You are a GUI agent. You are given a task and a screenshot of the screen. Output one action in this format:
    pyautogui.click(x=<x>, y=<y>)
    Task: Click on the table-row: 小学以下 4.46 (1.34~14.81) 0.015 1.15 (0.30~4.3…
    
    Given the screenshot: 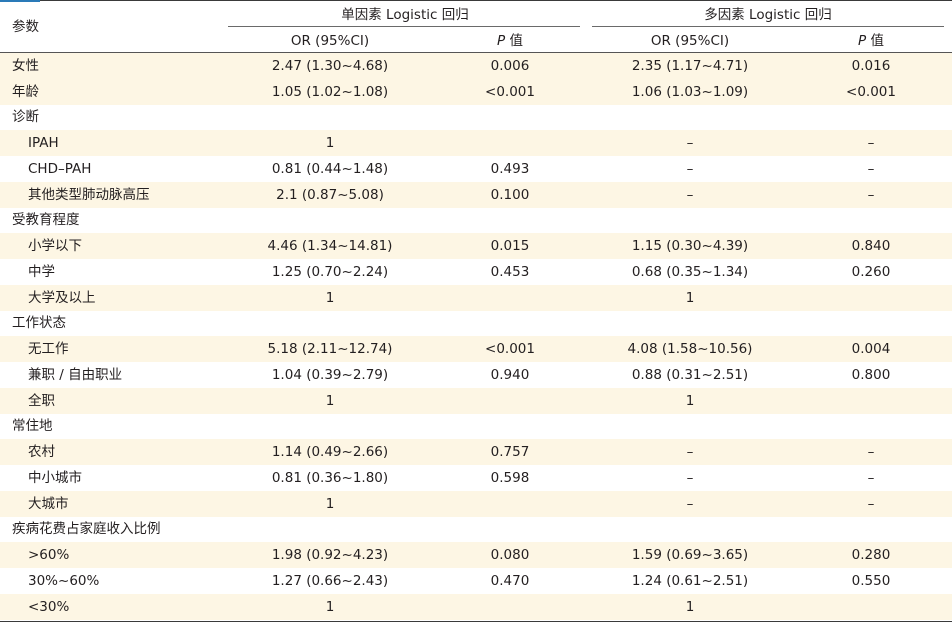 What is the action you would take?
    pyautogui.click(x=476, y=246)
    